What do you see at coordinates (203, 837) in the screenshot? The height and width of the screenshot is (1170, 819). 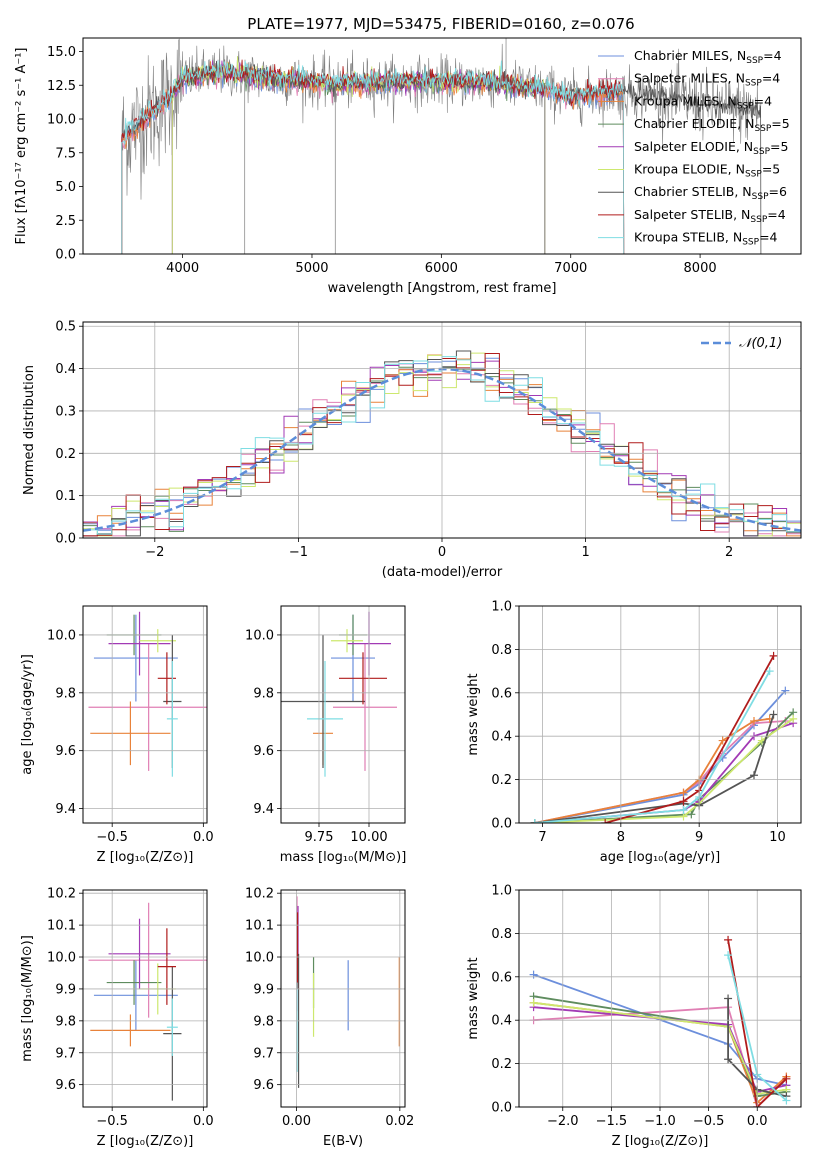 I see `age_vs_Z-xtick-label: 0.0` at bounding box center [203, 837].